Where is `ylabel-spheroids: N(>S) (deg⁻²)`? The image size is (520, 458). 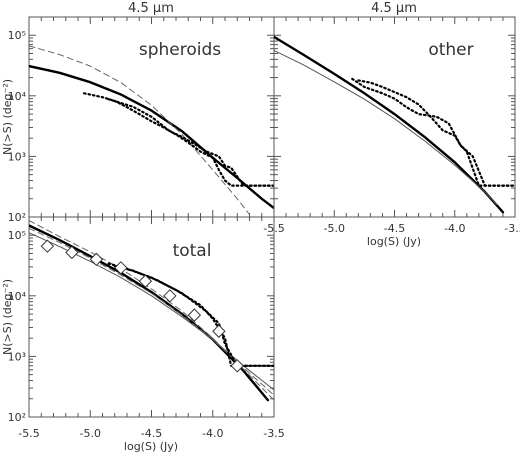 ylabel-spheroids: N(>S) (deg⁻²) is located at coordinates (7, 117).